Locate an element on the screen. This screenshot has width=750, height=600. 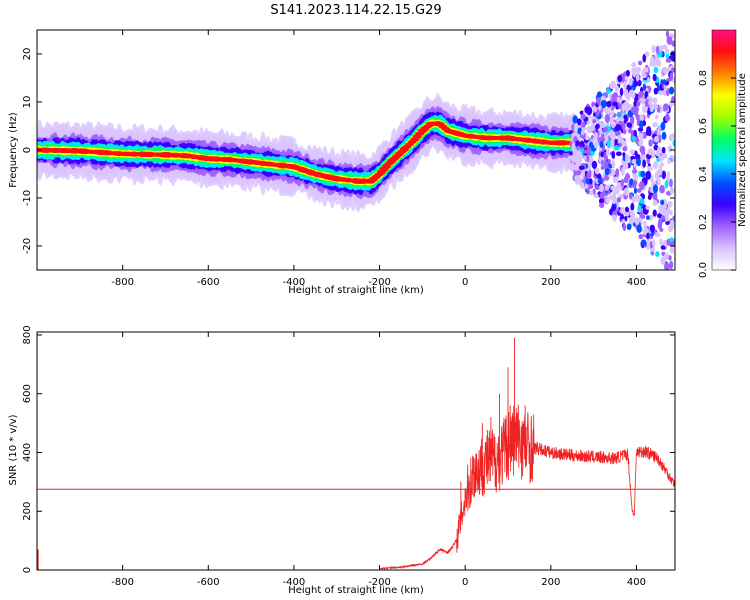
colorbar-tick-label: 0.2 is located at coordinates (703, 222).